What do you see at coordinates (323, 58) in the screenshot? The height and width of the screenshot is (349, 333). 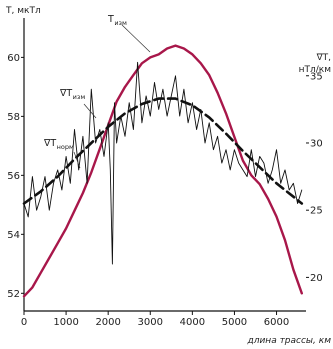 I see `y-right-axis-title-line: ∇Т,` at bounding box center [323, 58].